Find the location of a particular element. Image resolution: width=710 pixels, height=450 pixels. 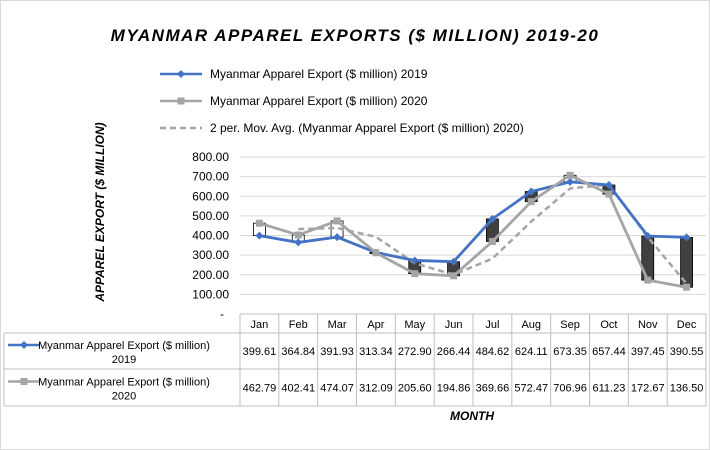

category-label: Sep is located at coordinates (570, 325).